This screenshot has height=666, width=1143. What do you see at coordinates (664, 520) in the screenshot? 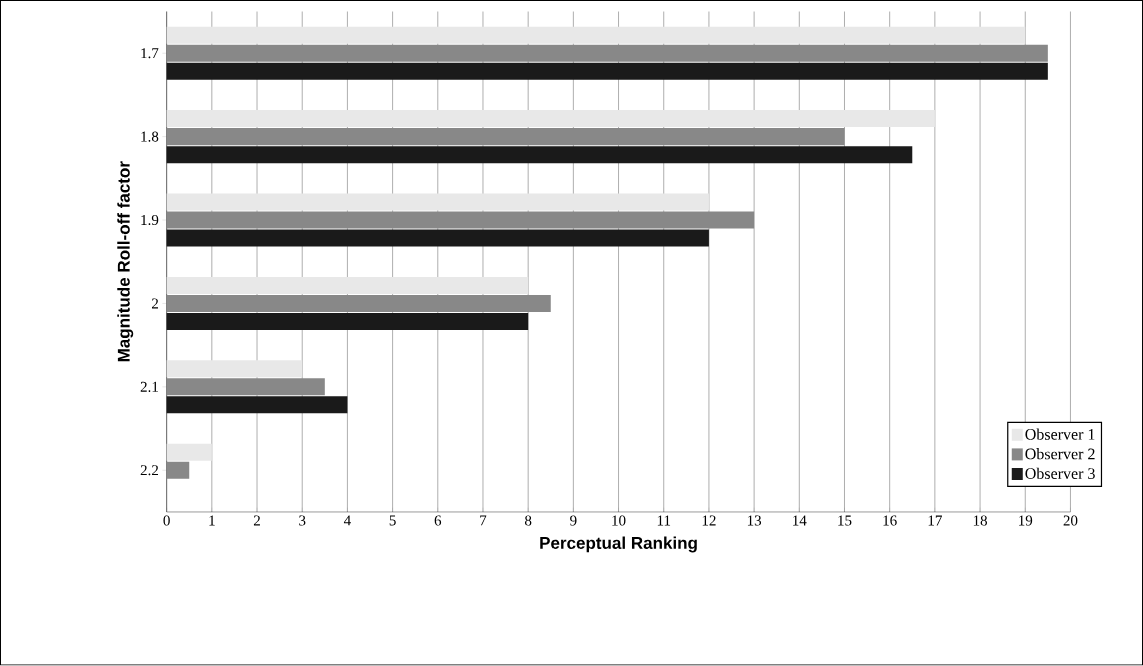
I see `x-tick-label: 11` at bounding box center [664, 520].